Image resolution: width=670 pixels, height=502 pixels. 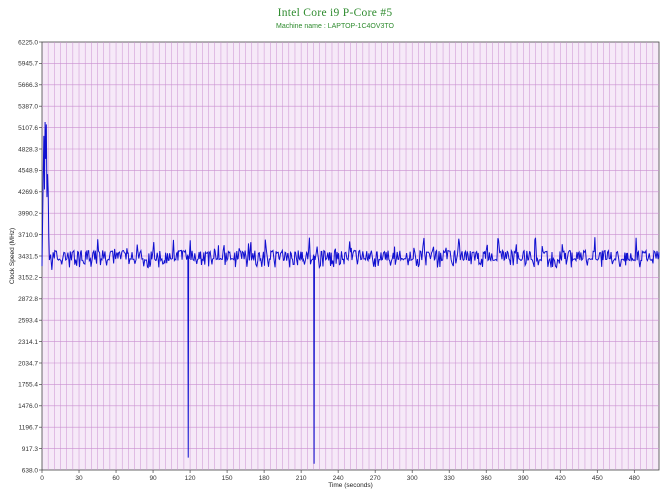 What do you see at coordinates (28, 192) in the screenshot?
I see `y-tick-label: 4269.6` at bounding box center [28, 192].